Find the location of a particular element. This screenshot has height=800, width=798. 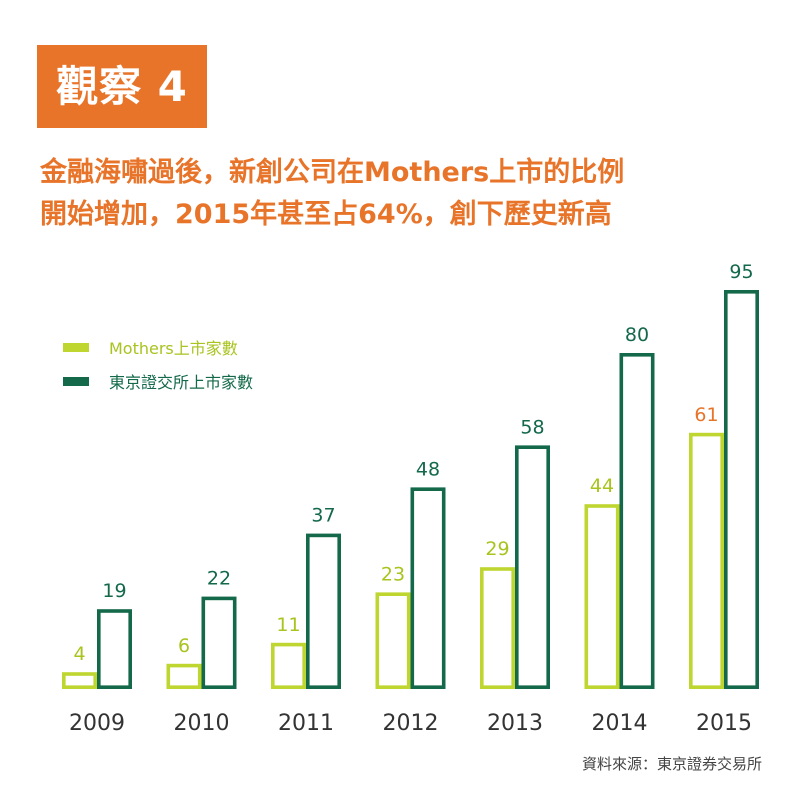

bar-tse-2013 is located at coordinates (532, 567).